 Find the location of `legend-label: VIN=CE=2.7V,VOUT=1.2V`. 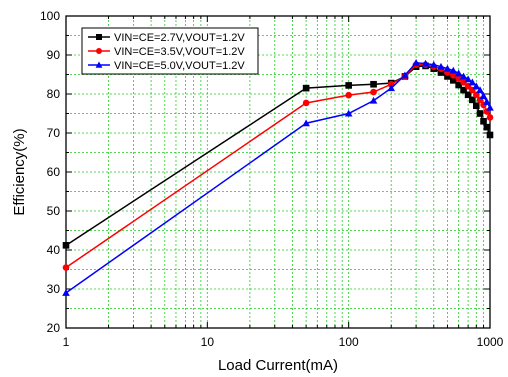

legend-label: VIN=CE=2.7V,VOUT=1.2V is located at coordinates (179, 38).